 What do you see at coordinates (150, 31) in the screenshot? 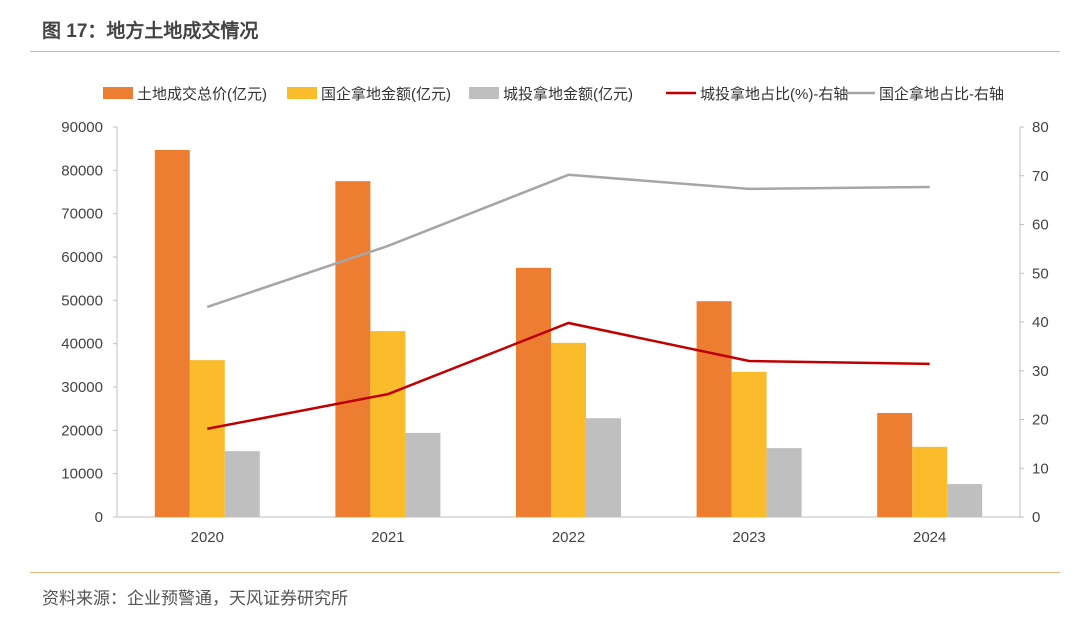
I see `figure-title: 图 17：地方土地成交情况` at bounding box center [150, 31].